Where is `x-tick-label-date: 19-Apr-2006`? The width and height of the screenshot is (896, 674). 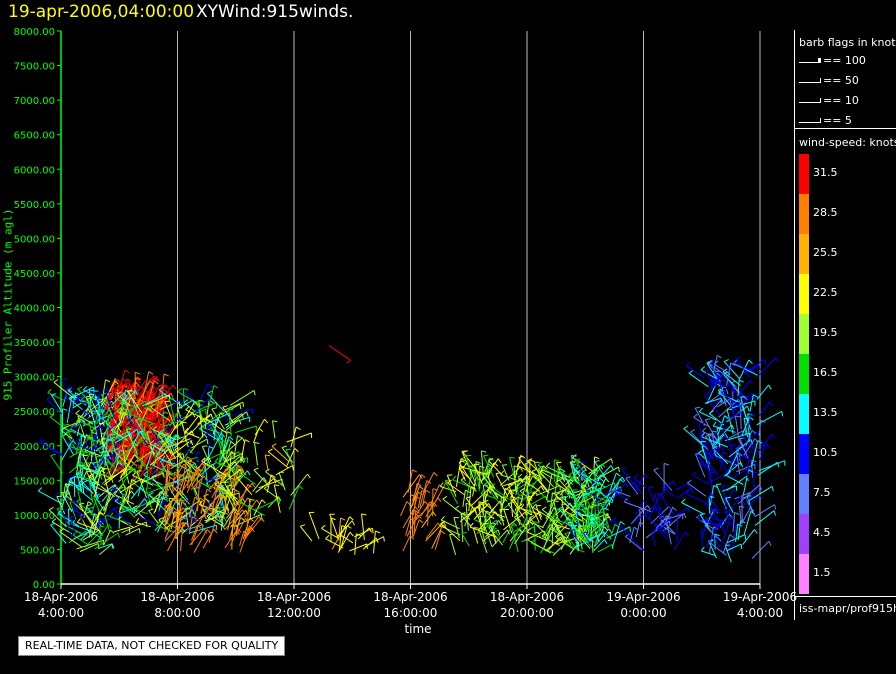
x-tick-label-date: 19-Apr-2006 is located at coordinates (643, 597).